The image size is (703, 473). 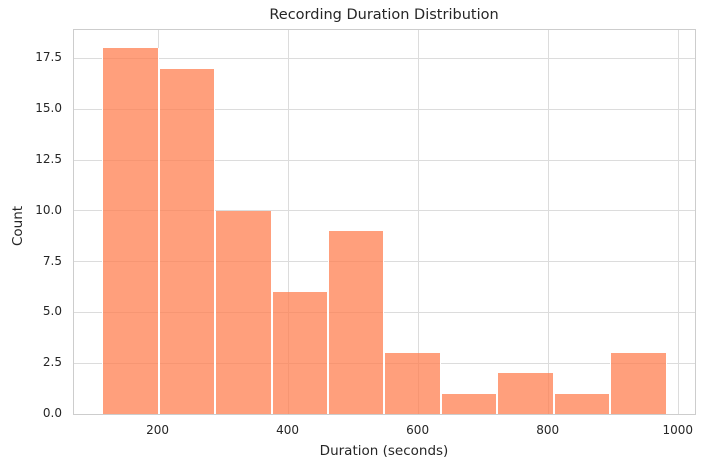 I want to click on x-tick-label: 800, so click(x=548, y=430).